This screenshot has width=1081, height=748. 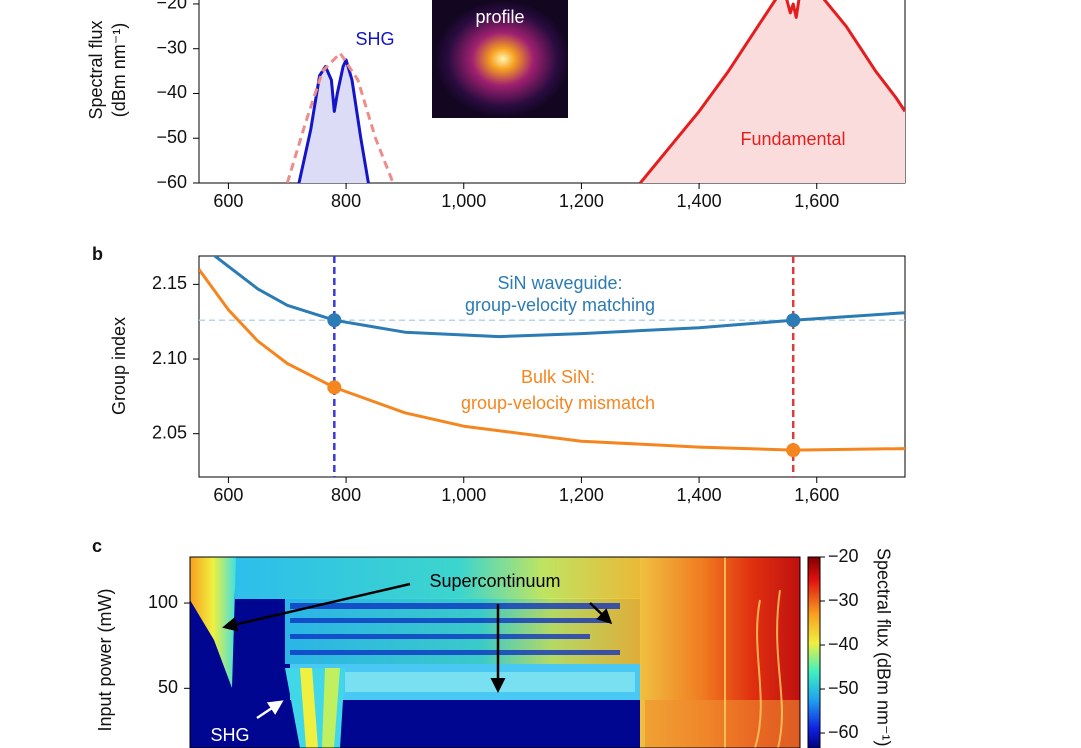 I want to click on y-tick-label: −40, so click(x=171, y=92).